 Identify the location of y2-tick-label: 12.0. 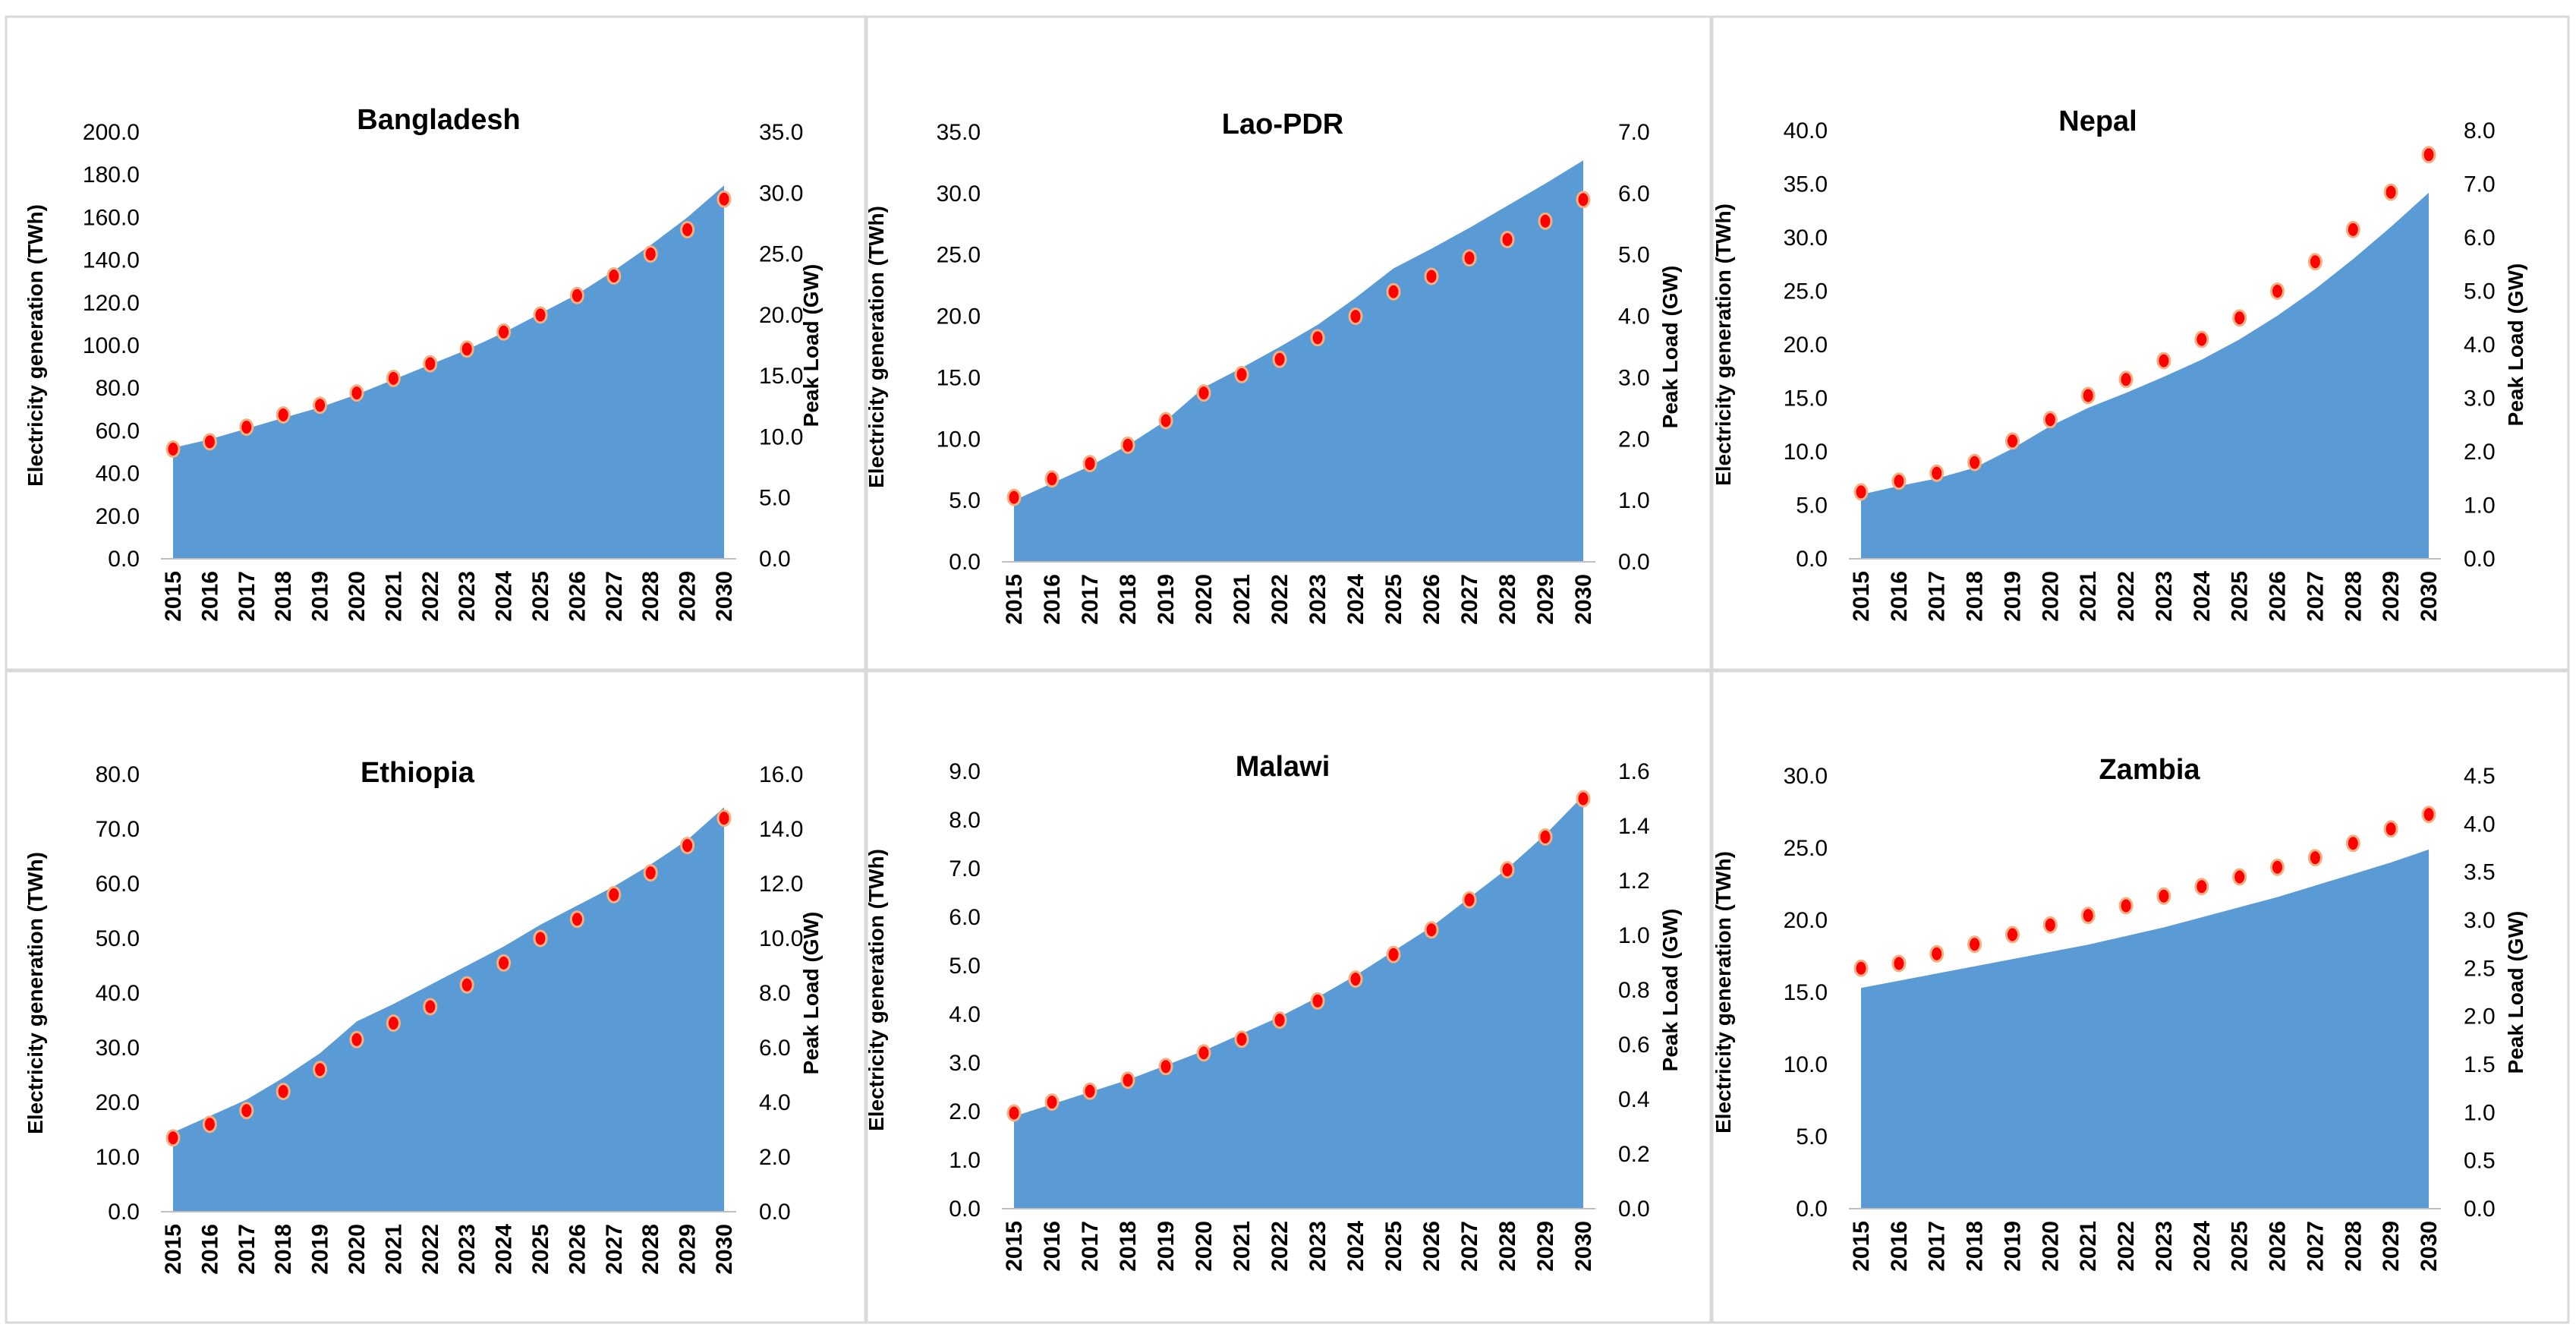
(781, 884).